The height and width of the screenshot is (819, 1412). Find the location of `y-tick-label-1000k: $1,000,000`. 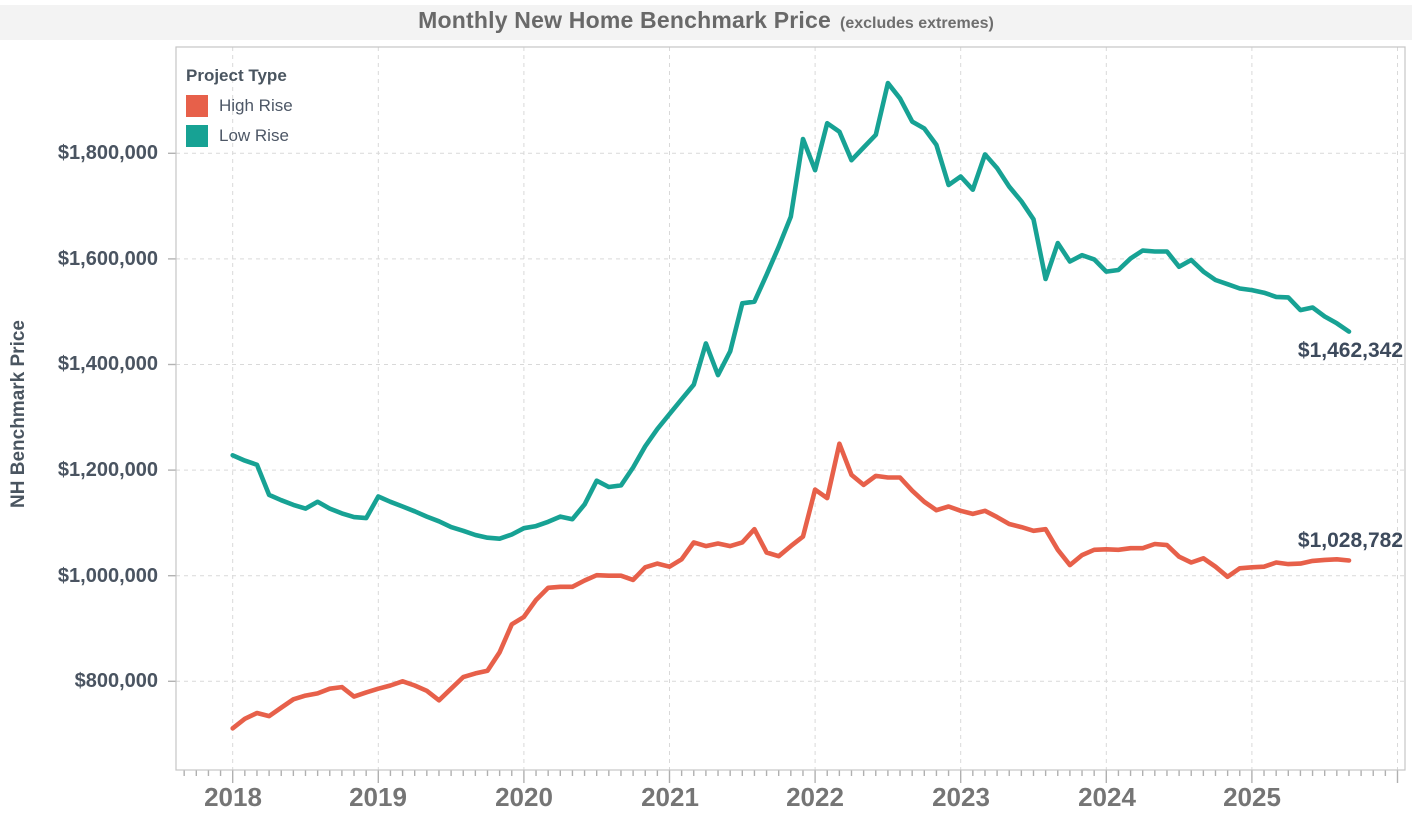

y-tick-label-1000k: $1,000,000 is located at coordinates (107, 576).